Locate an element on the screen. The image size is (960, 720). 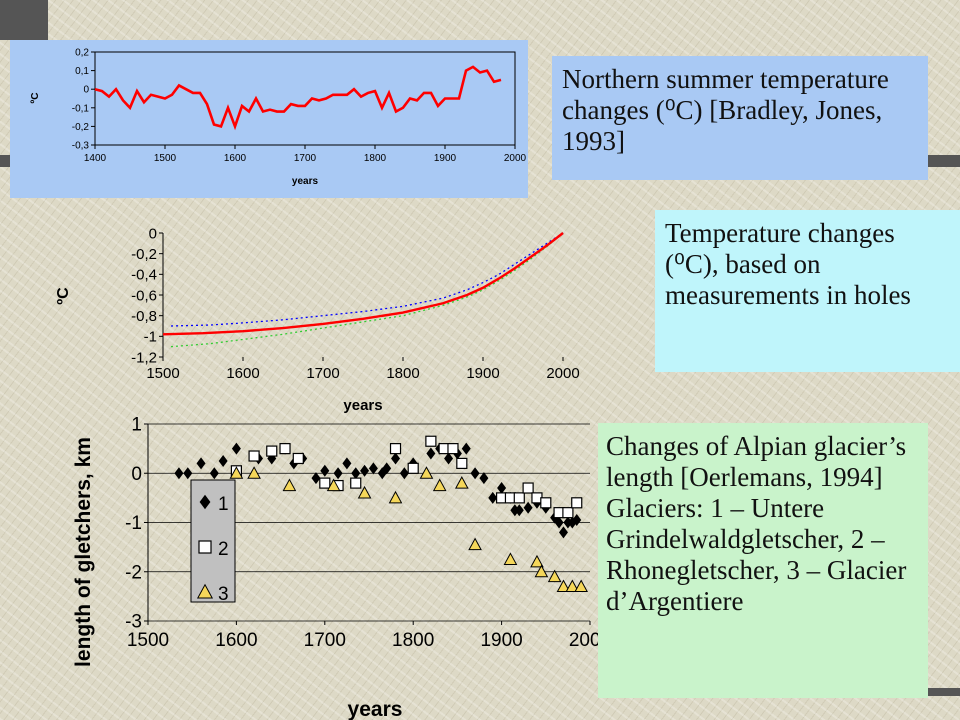
chart1-series-line is located at coordinates (298, 98).